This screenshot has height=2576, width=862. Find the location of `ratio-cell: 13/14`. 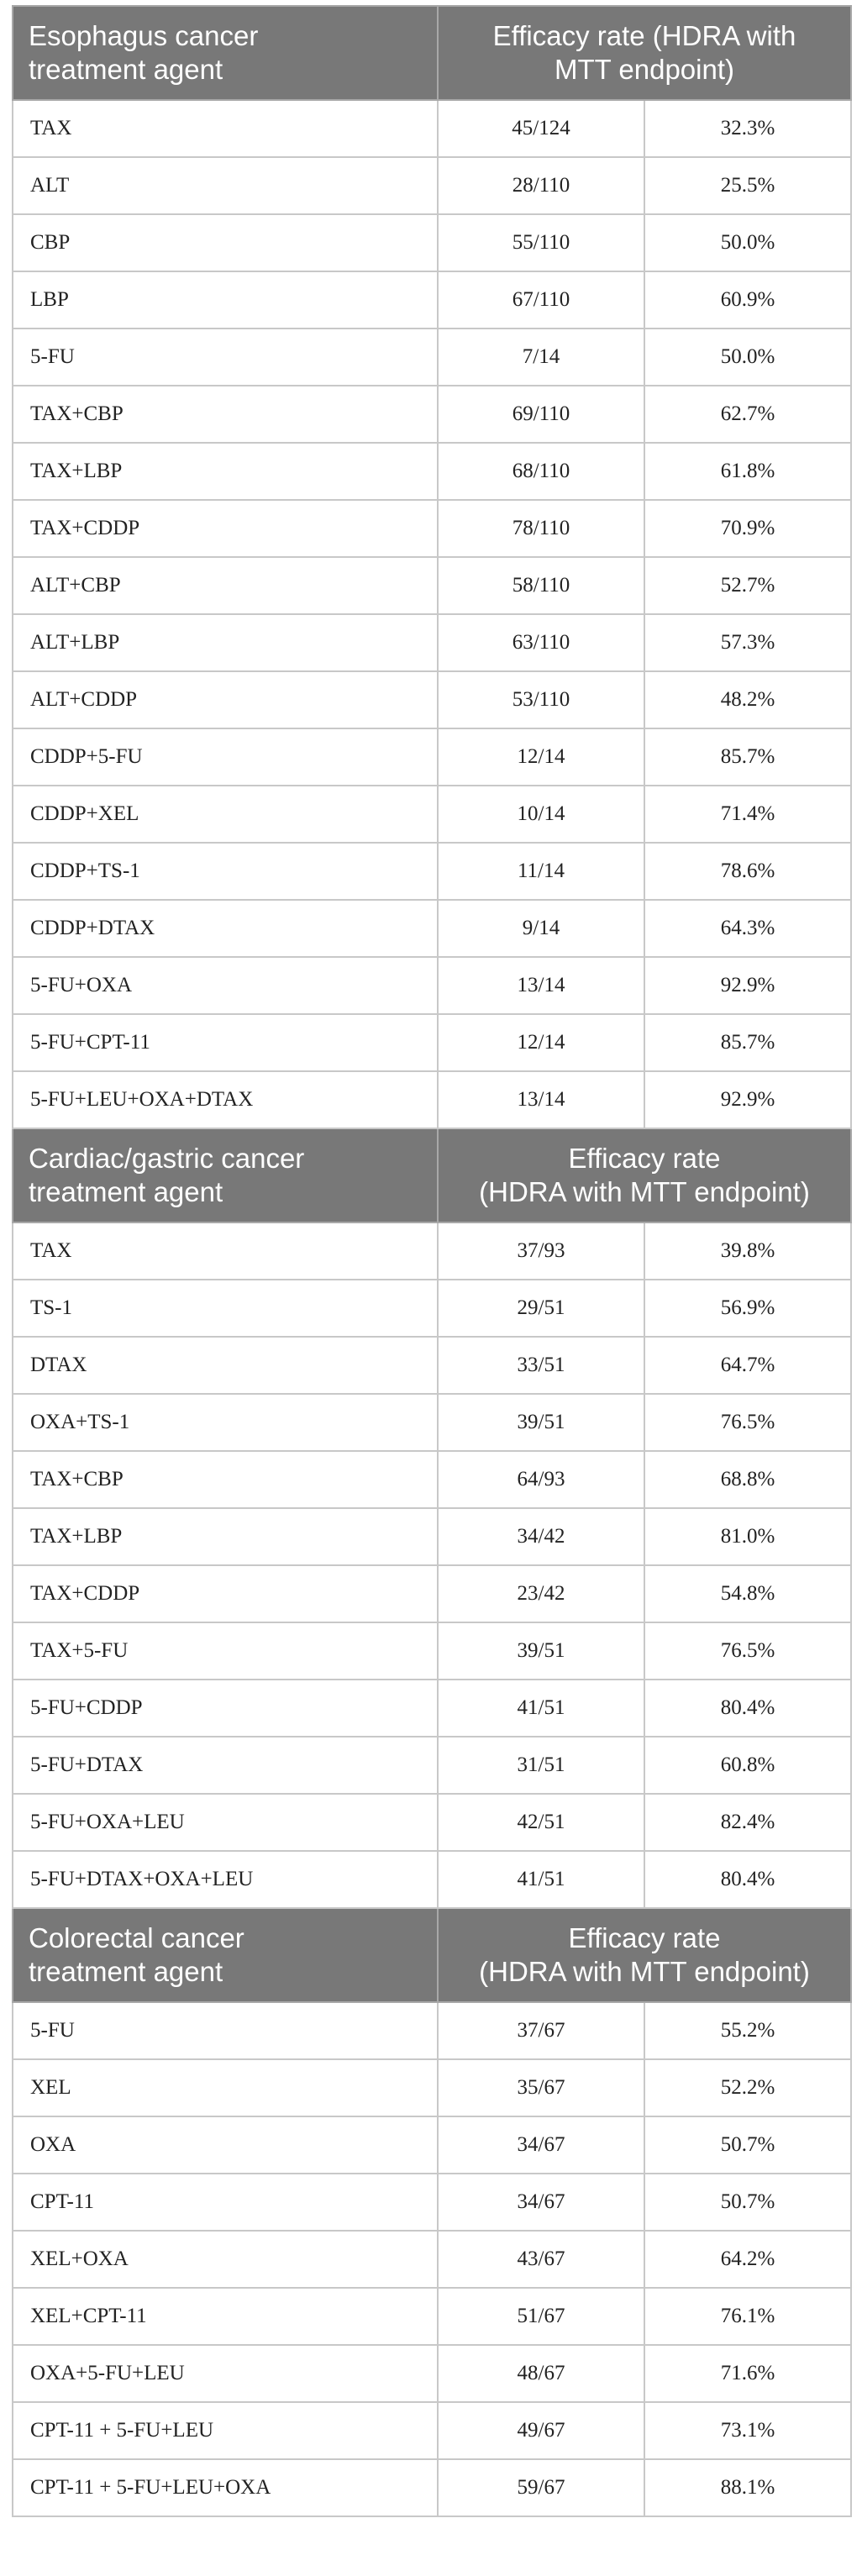

ratio-cell: 13/14 is located at coordinates (541, 985).